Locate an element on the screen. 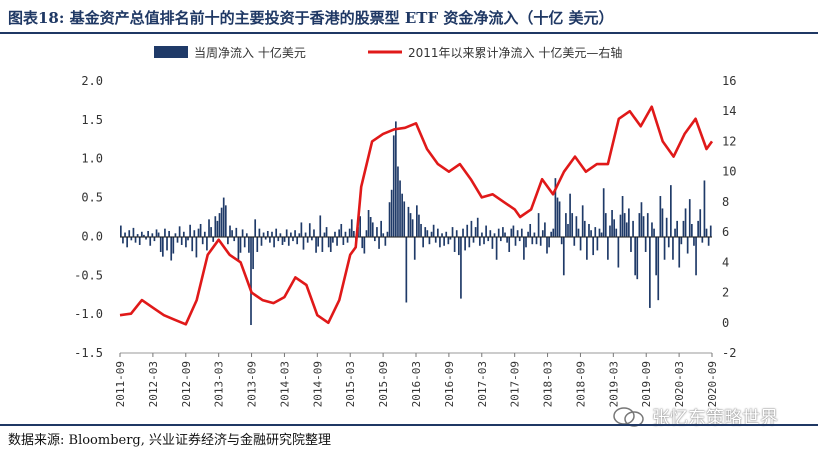 This screenshot has width=818, height=452. left-tick-label: 0.0 is located at coordinates (92, 236).